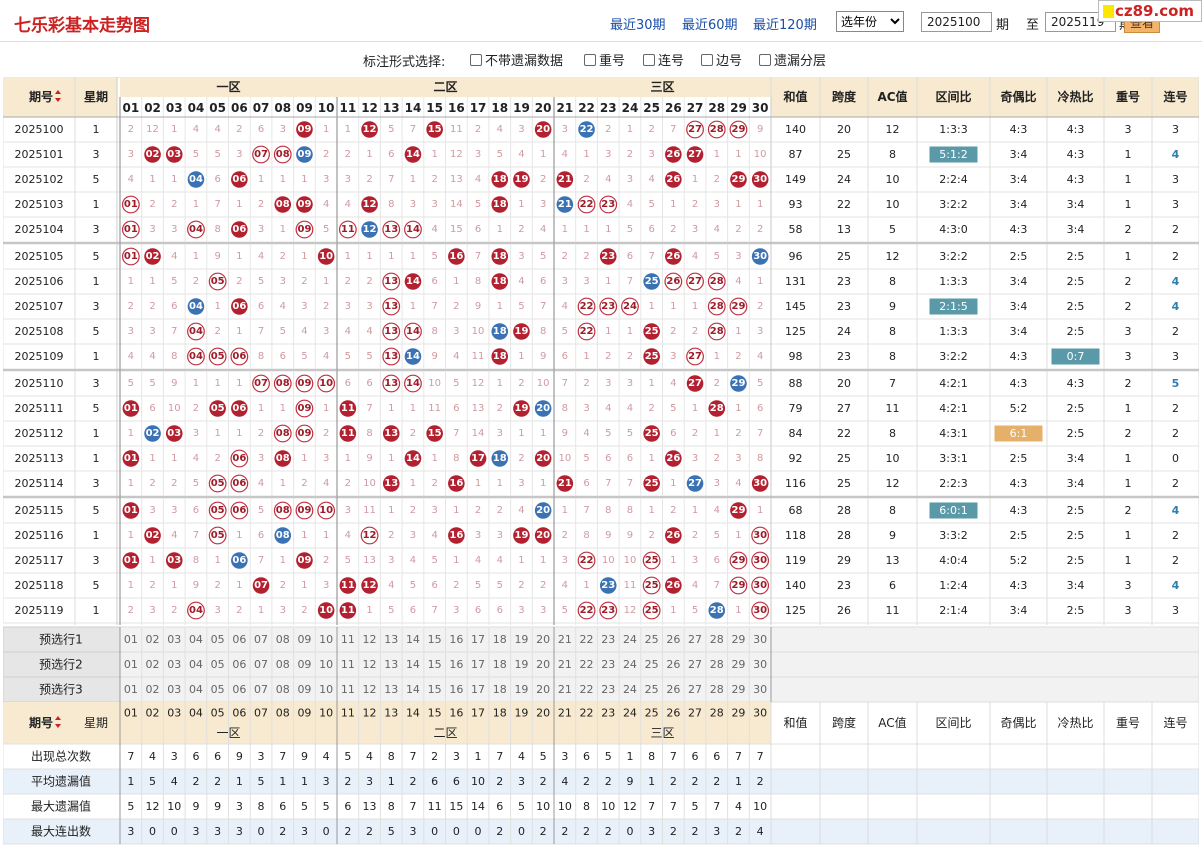  What do you see at coordinates (792, 59) in the screenshot?
I see `option-omission-layer: 遗漏分层` at bounding box center [792, 59].